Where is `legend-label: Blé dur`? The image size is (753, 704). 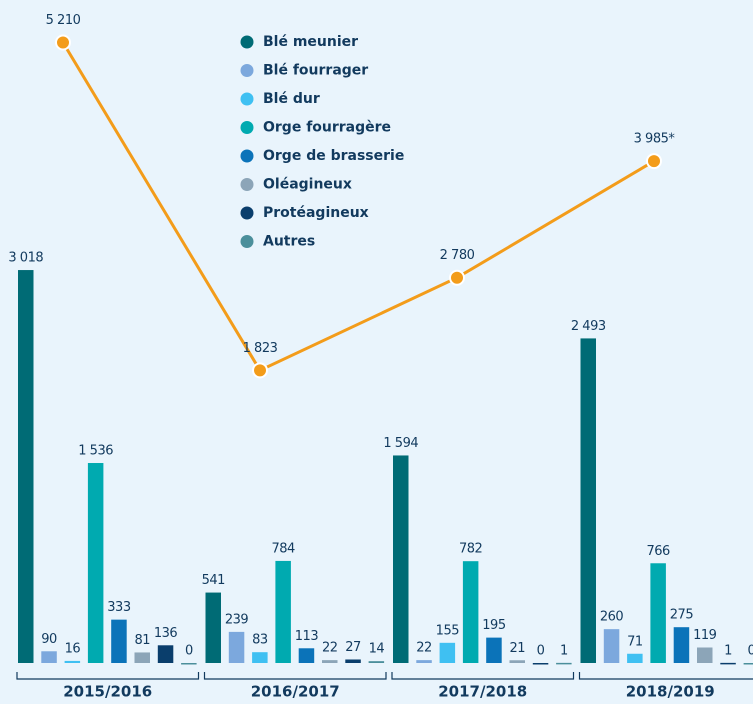 legend-label: Blé dur is located at coordinates (291, 99).